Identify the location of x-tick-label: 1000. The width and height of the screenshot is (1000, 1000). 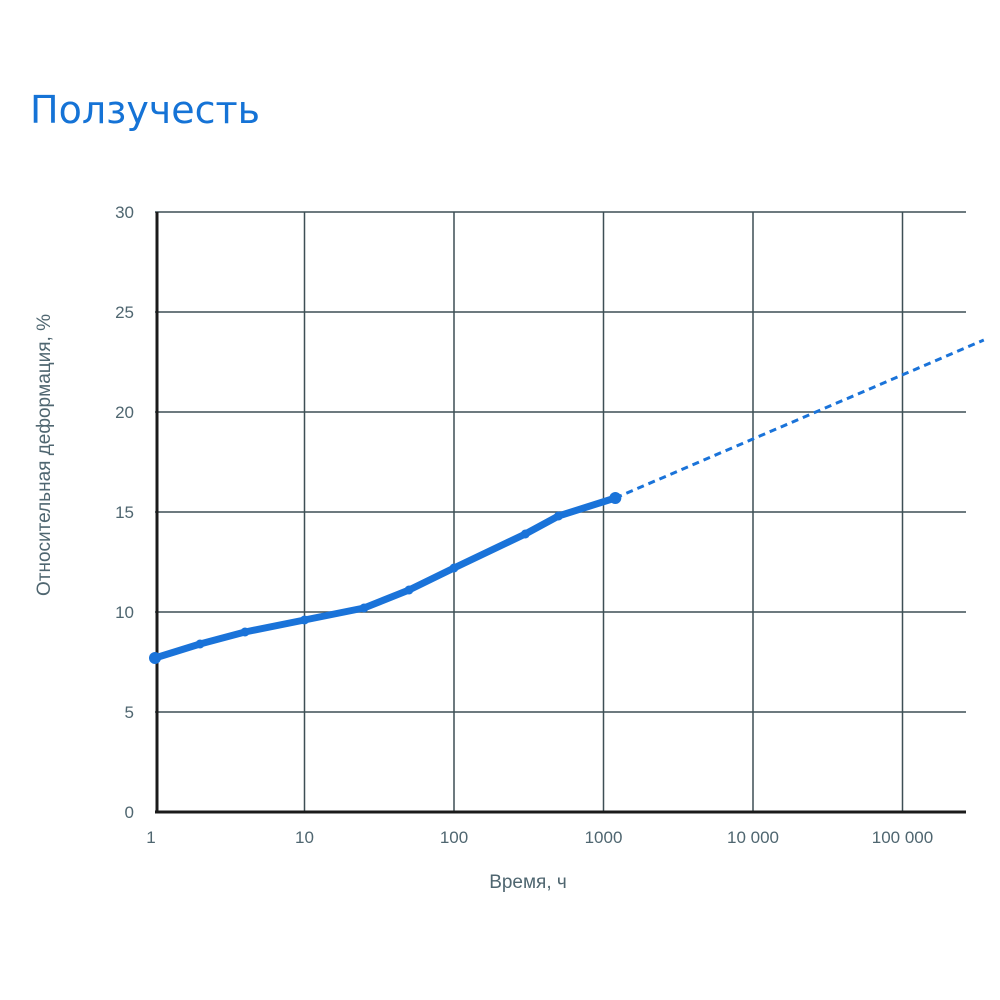
(604, 837).